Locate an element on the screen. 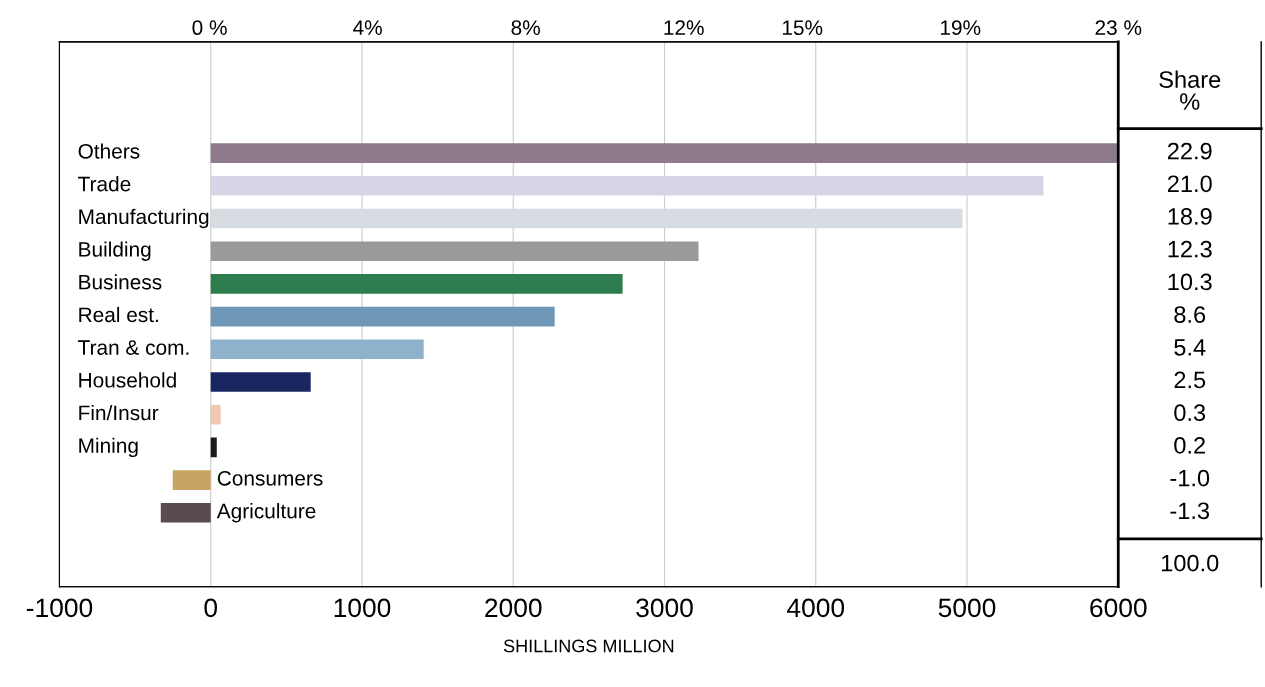  text: 5.4 is located at coordinates (1190, 347).